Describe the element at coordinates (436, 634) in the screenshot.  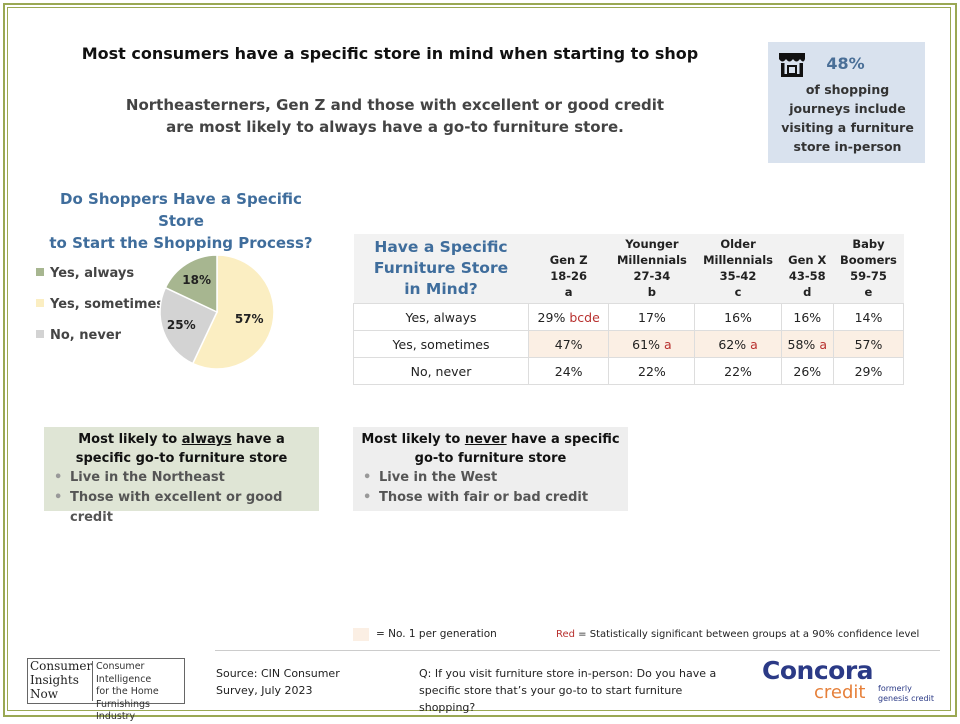
I see `top-per-generation-note: = No. 1 per generation` at that location.